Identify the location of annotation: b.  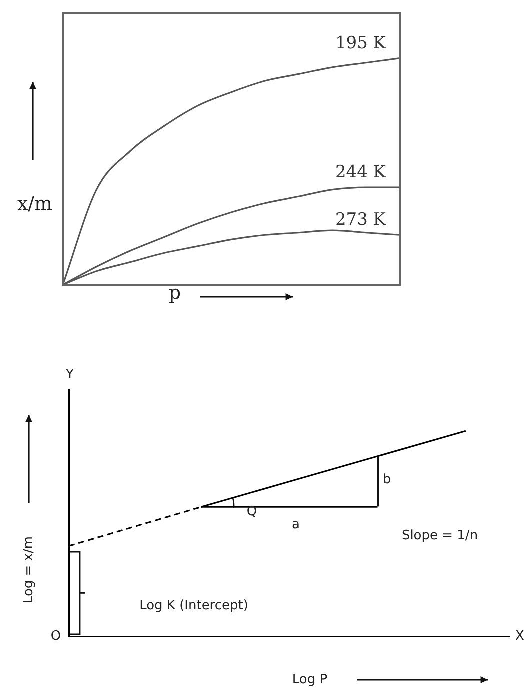
(387, 480).